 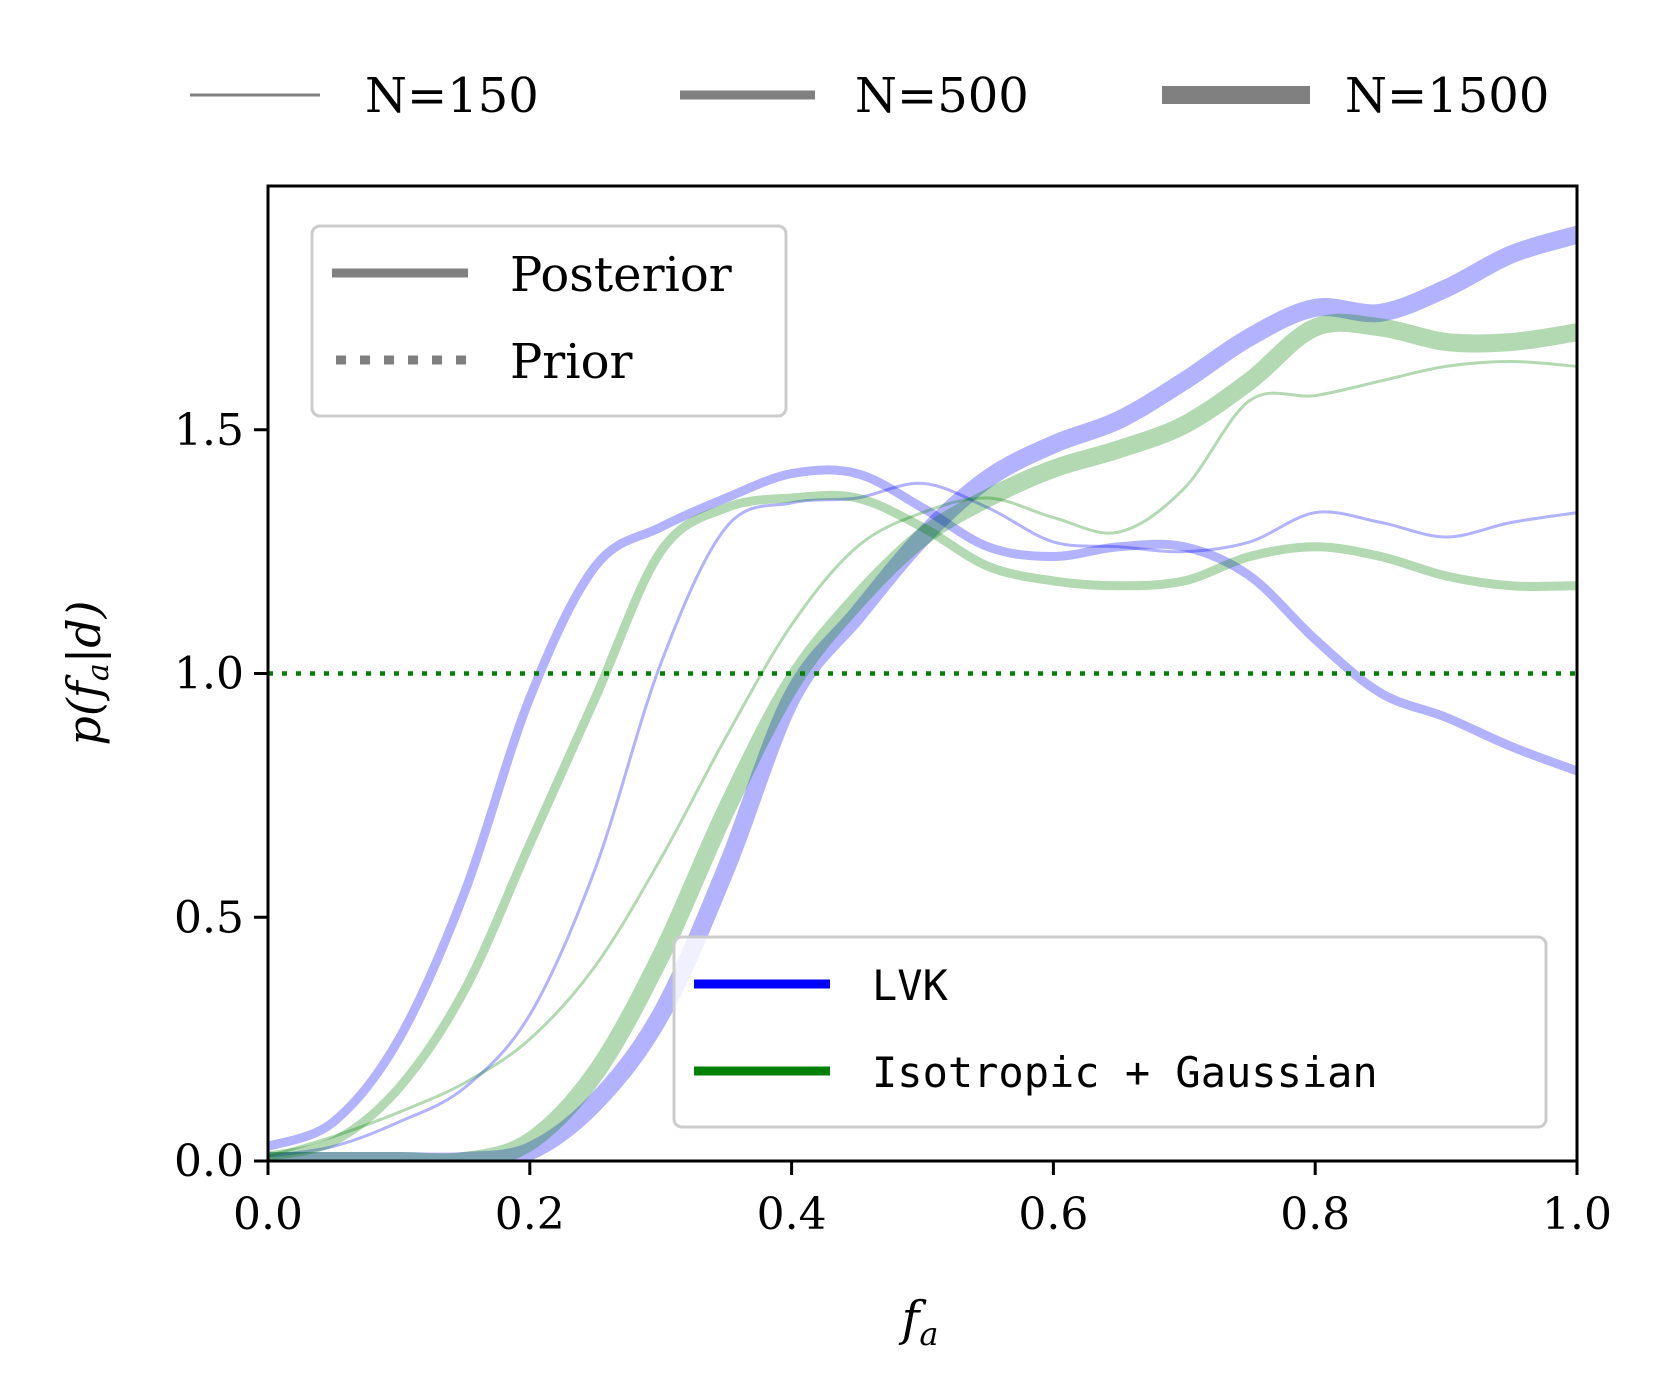 I want to click on x-ticks: 0.0 0.2 0.4 0.6 0.8 1.0, so click(x=922, y=1200).